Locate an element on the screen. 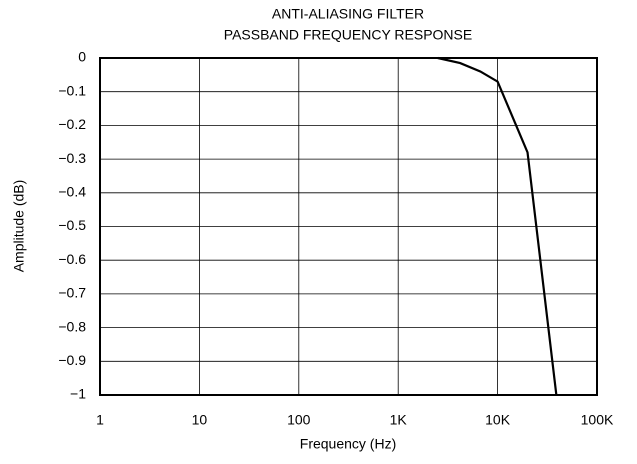 Image resolution: width=637 pixels, height=464 pixels. x-tick-label: 10 is located at coordinates (200, 420).